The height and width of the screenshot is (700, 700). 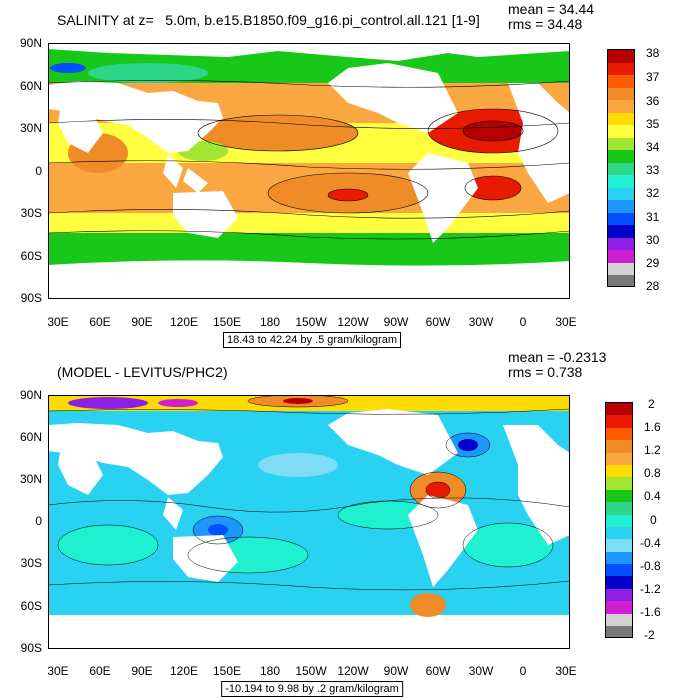 I want to click on lat-label: 90N, so click(x=30, y=395).